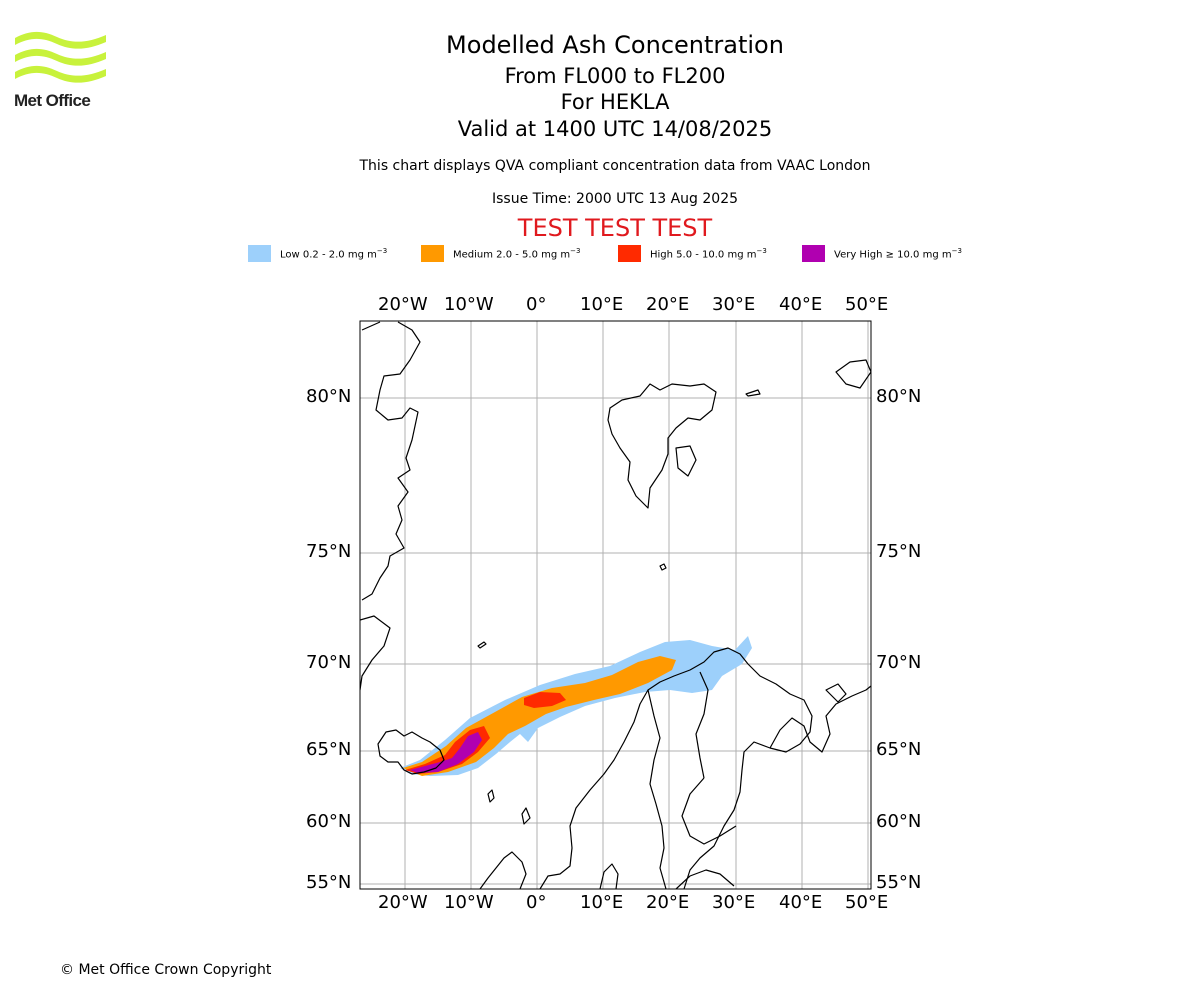  I want to click on met-office-logo: Met Office, so click(61, 71).